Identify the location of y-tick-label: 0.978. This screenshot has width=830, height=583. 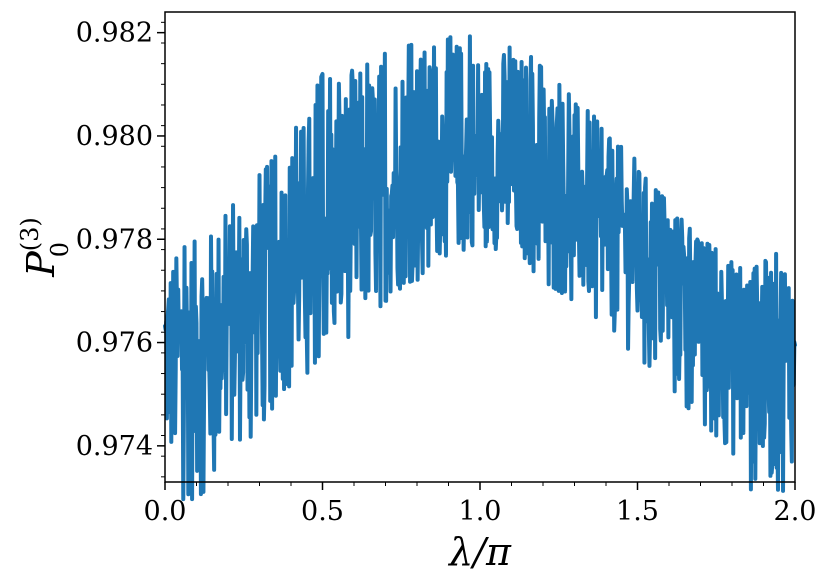
(114, 239).